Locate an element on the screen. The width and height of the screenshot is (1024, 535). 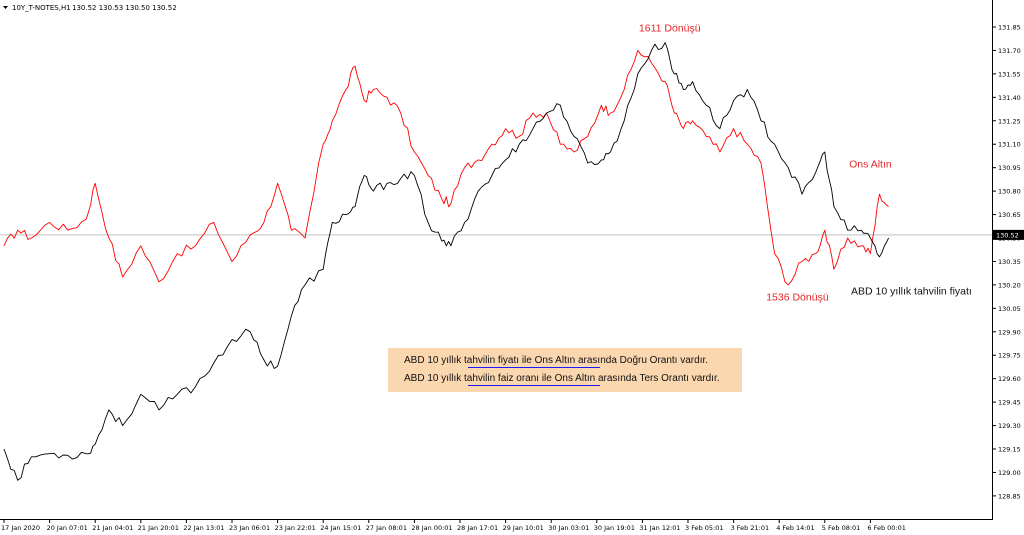
x-tick-label: 31 Jan 12:01 is located at coordinates (659, 528).